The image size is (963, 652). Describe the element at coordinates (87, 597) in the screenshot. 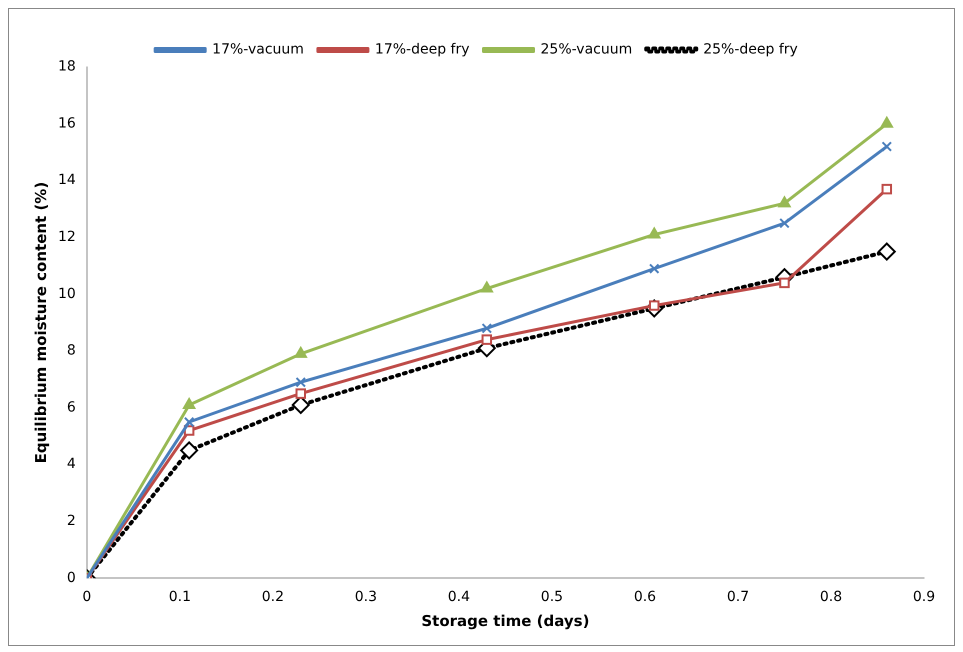

I see `x-tick-label: 0` at that location.